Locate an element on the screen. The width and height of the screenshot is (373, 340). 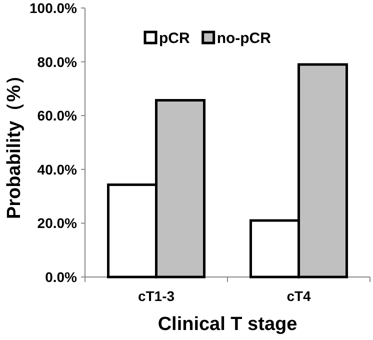
legend-label: pCR is located at coordinates (174, 38).